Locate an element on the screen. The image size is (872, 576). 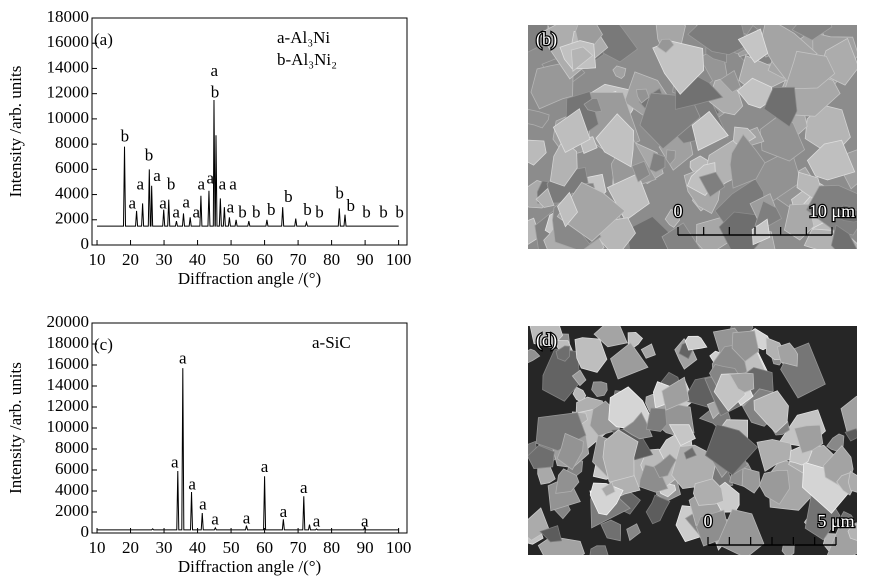
scale-end: 5 μm is located at coordinates (835, 521).